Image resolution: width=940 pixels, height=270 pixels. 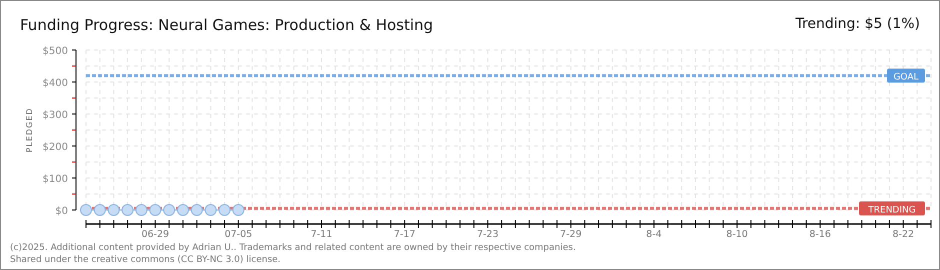 What do you see at coordinates (55, 51) in the screenshot?
I see `y-tick-label: $500` at bounding box center [55, 51].